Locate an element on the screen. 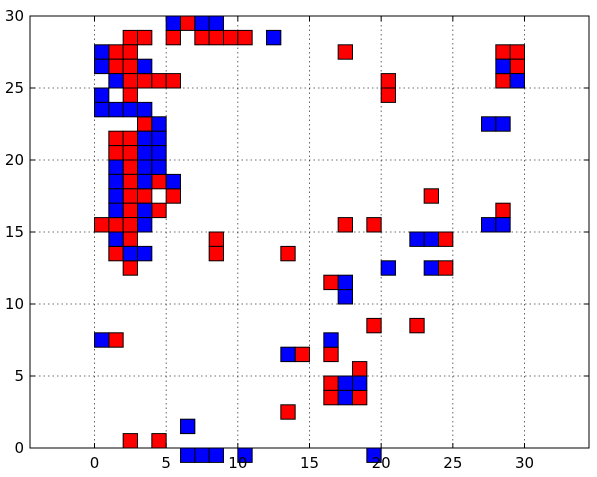 This screenshot has height=477, width=597. x-tick-label: 5 is located at coordinates (166, 463).